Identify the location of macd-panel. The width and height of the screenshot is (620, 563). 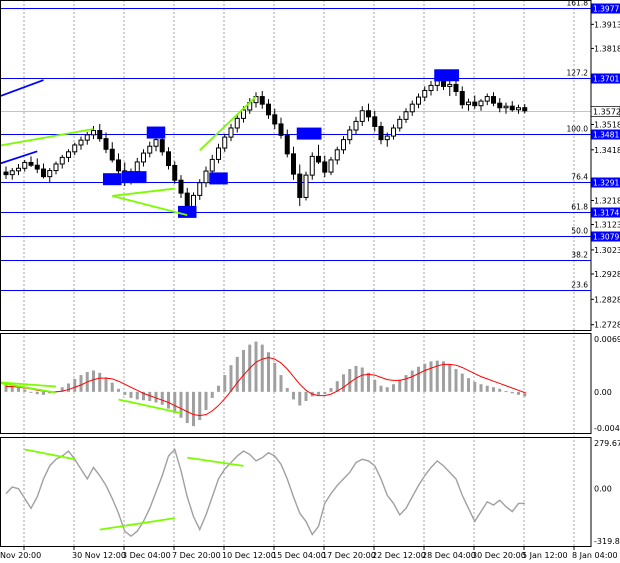
(263, 384).